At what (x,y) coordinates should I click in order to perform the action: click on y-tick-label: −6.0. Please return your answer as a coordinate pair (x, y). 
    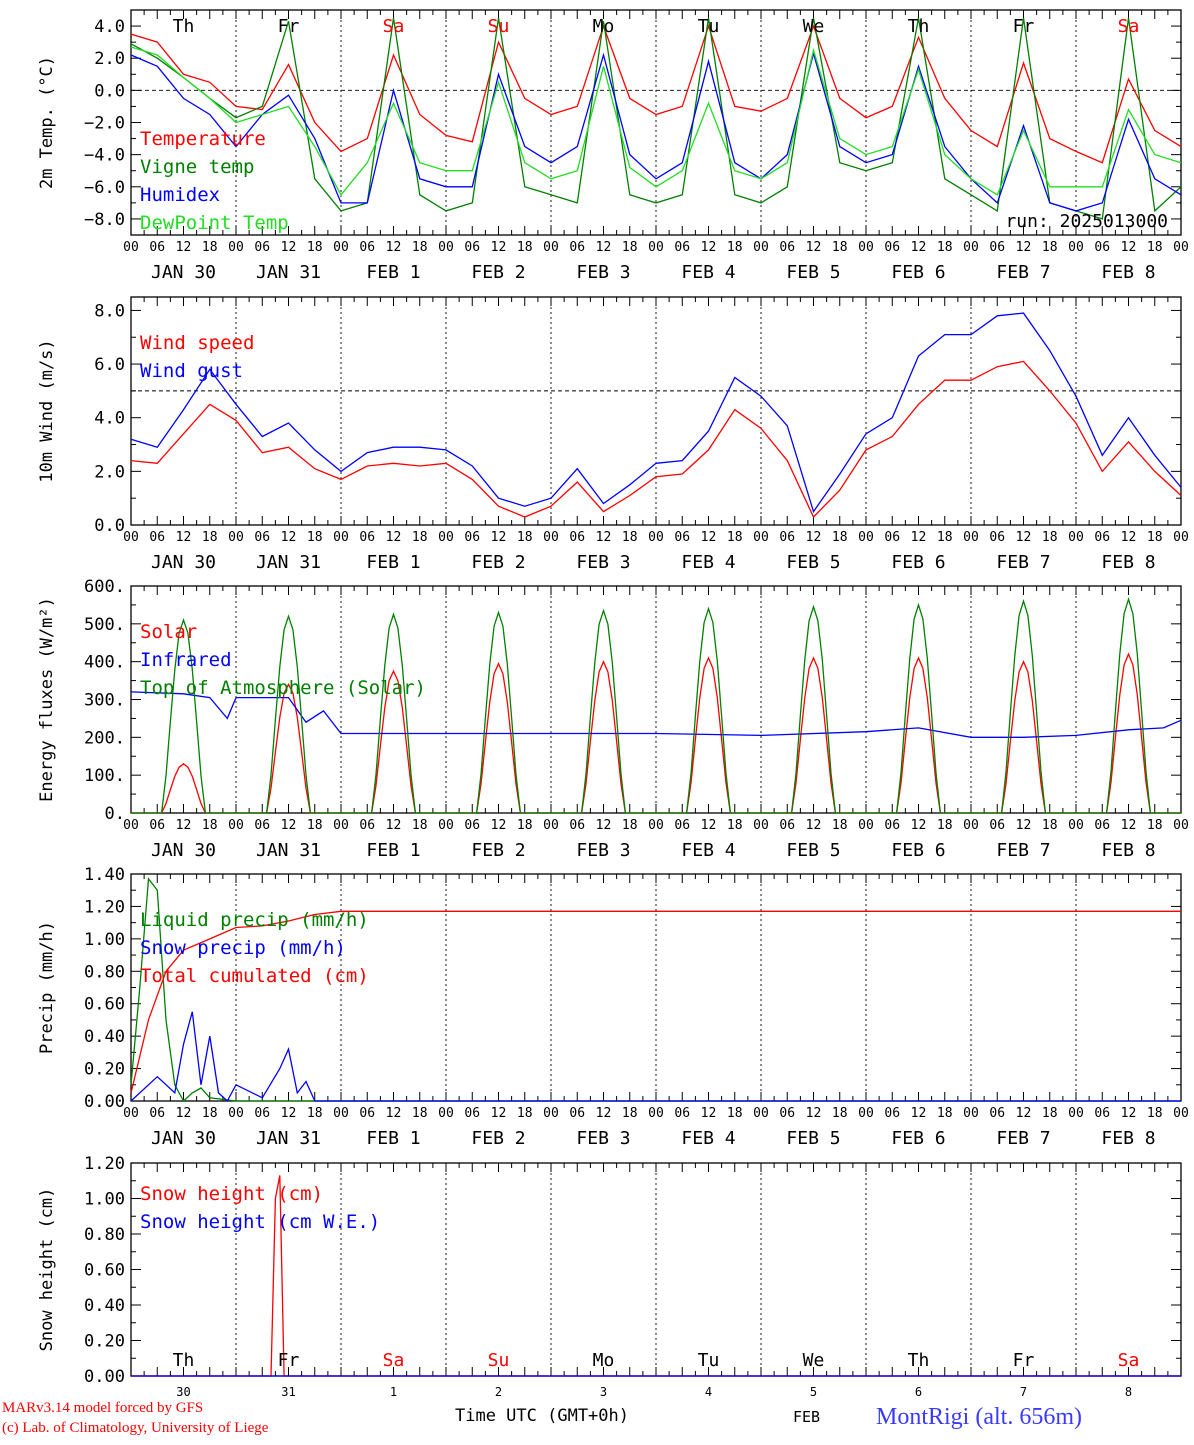
    Looking at the image, I should click on (104, 188).